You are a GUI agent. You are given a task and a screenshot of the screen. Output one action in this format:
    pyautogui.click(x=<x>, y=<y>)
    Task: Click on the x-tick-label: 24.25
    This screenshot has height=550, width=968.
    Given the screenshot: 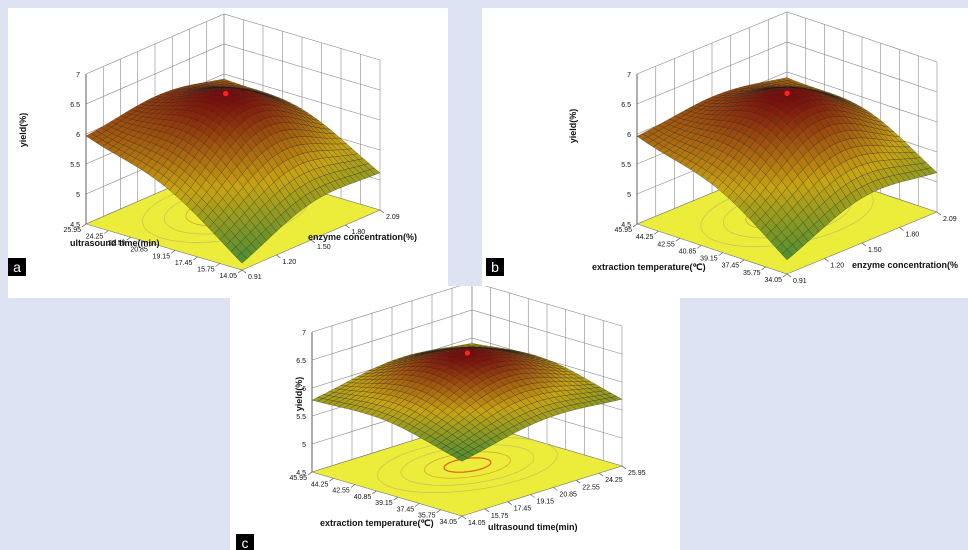 What is the action you would take?
    pyautogui.click(x=614, y=480)
    